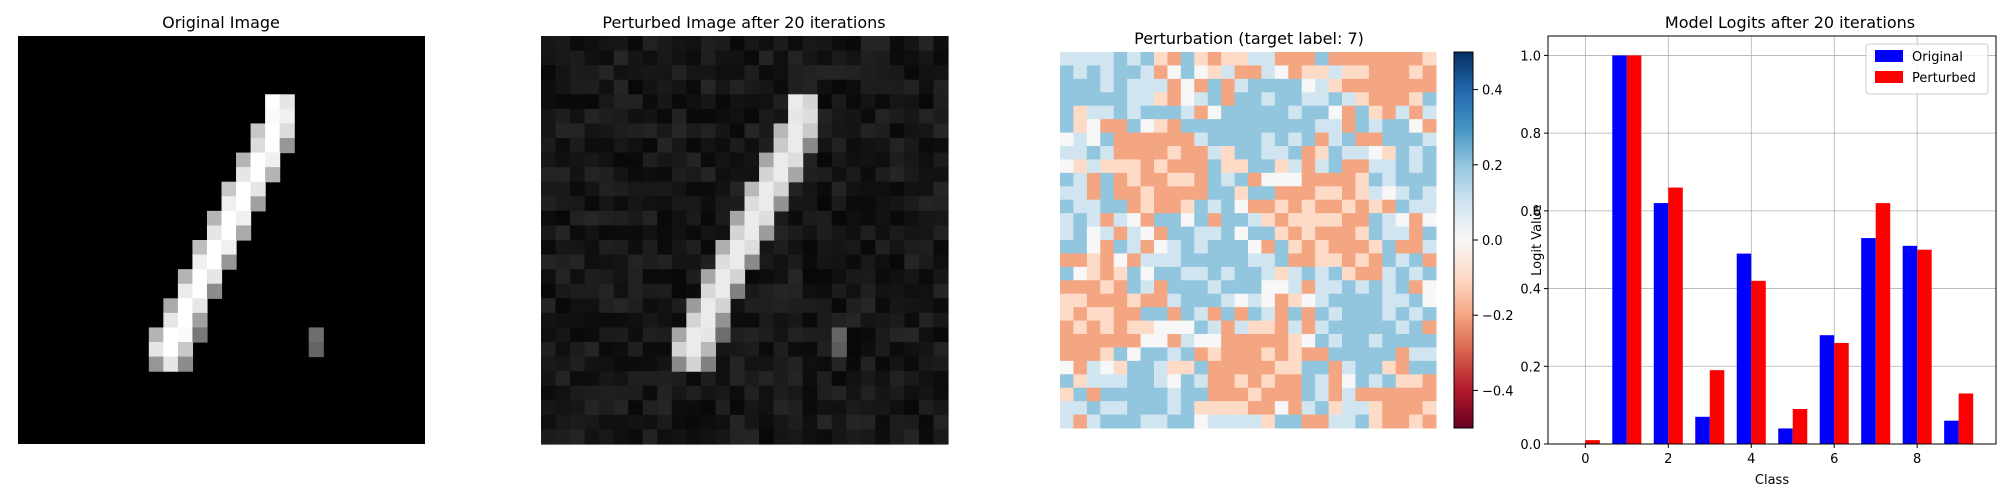 Image resolution: width=2000 pixels, height=500 pixels. What do you see at coordinates (743, 22) in the screenshot?
I see `perturbed-image-title: Perturbed Image after 20 iterations` at bounding box center [743, 22].